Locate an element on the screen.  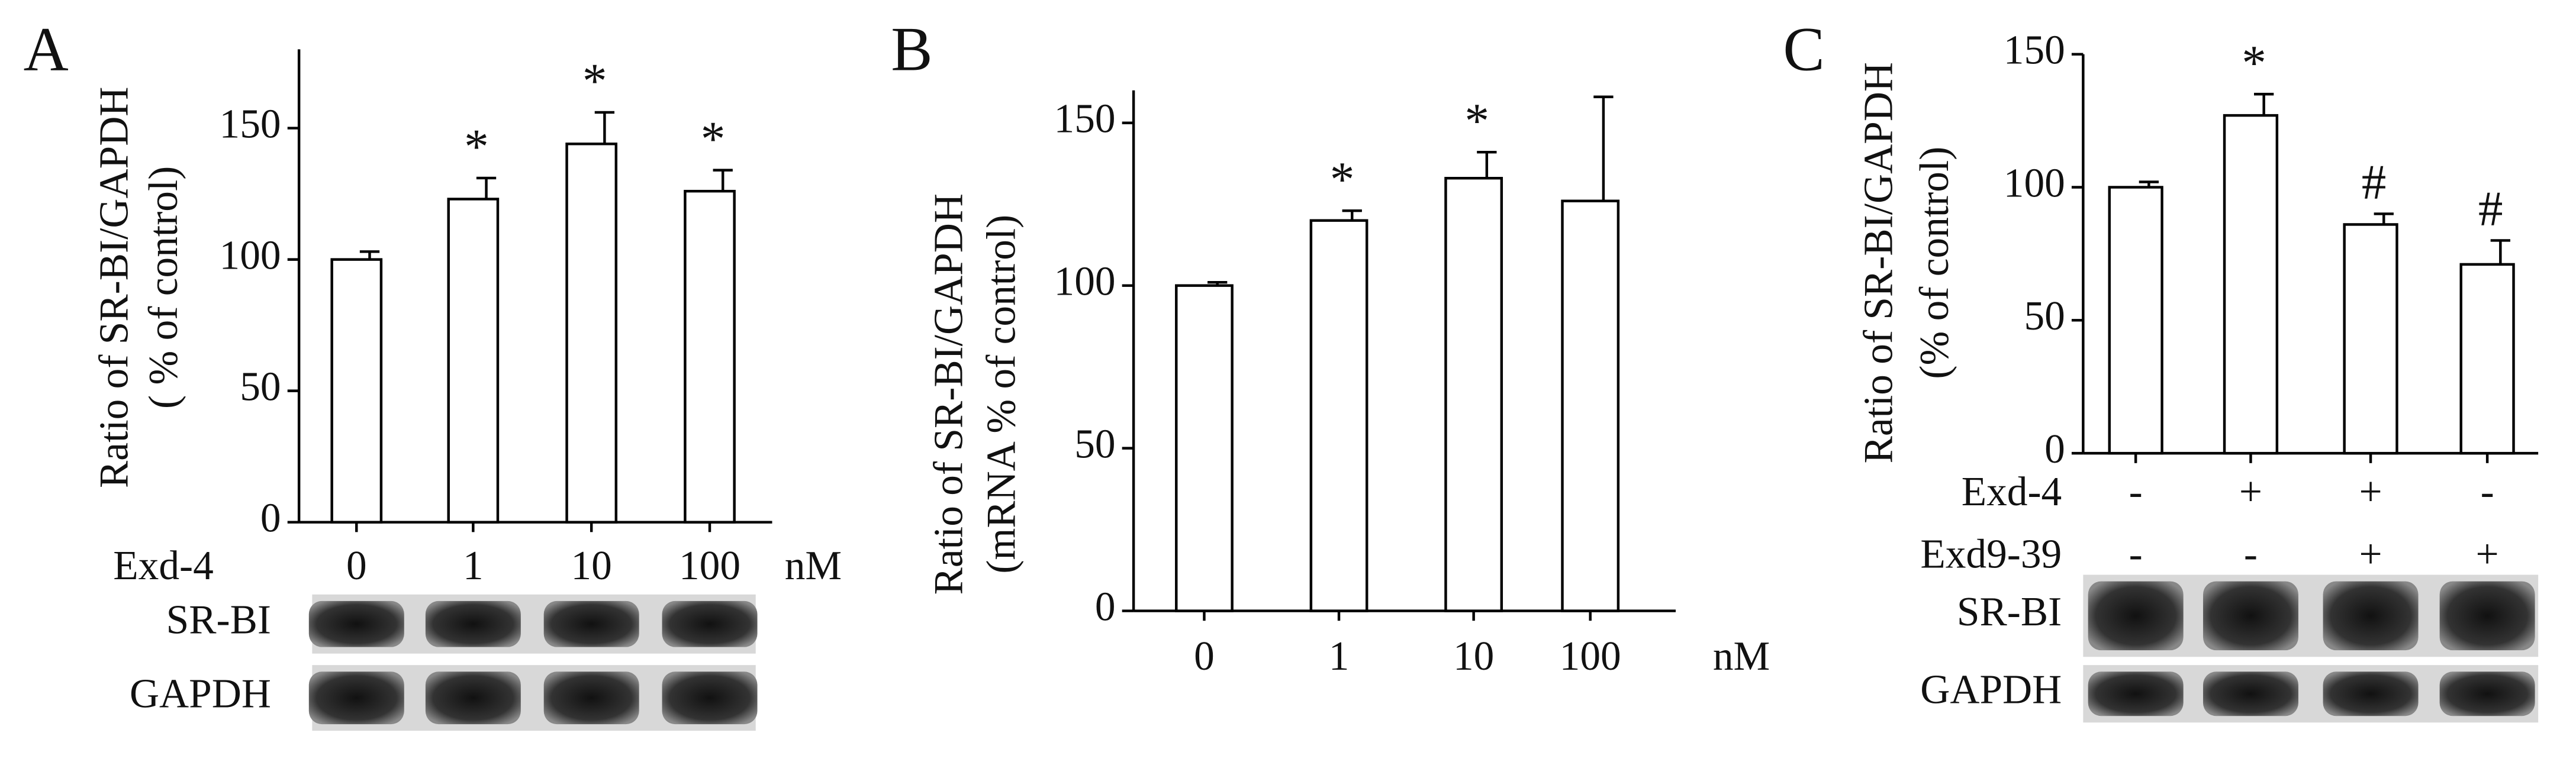
panel-label: A is located at coordinates (47, 49).